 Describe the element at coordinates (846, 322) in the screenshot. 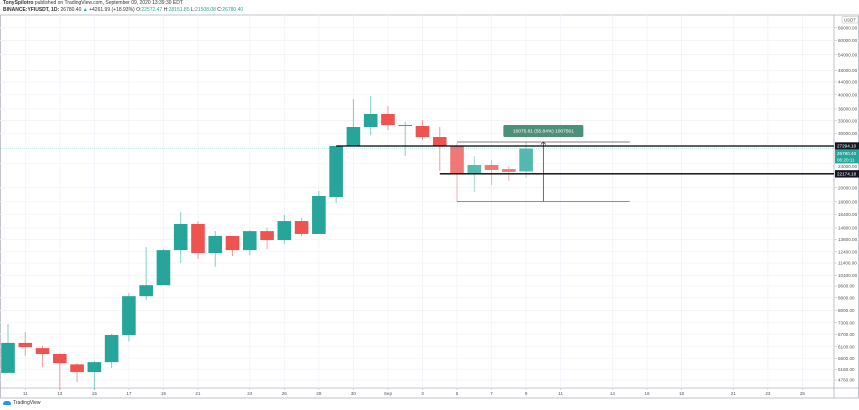

I see `price-tick-label: 7300.00` at that location.